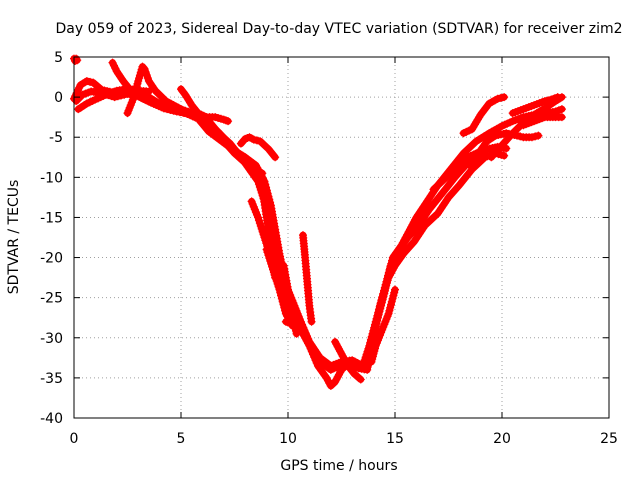 This screenshot has height=480, width=640. I want to click on y-axis-label: SDTVAR / TECUs, so click(14, 237).